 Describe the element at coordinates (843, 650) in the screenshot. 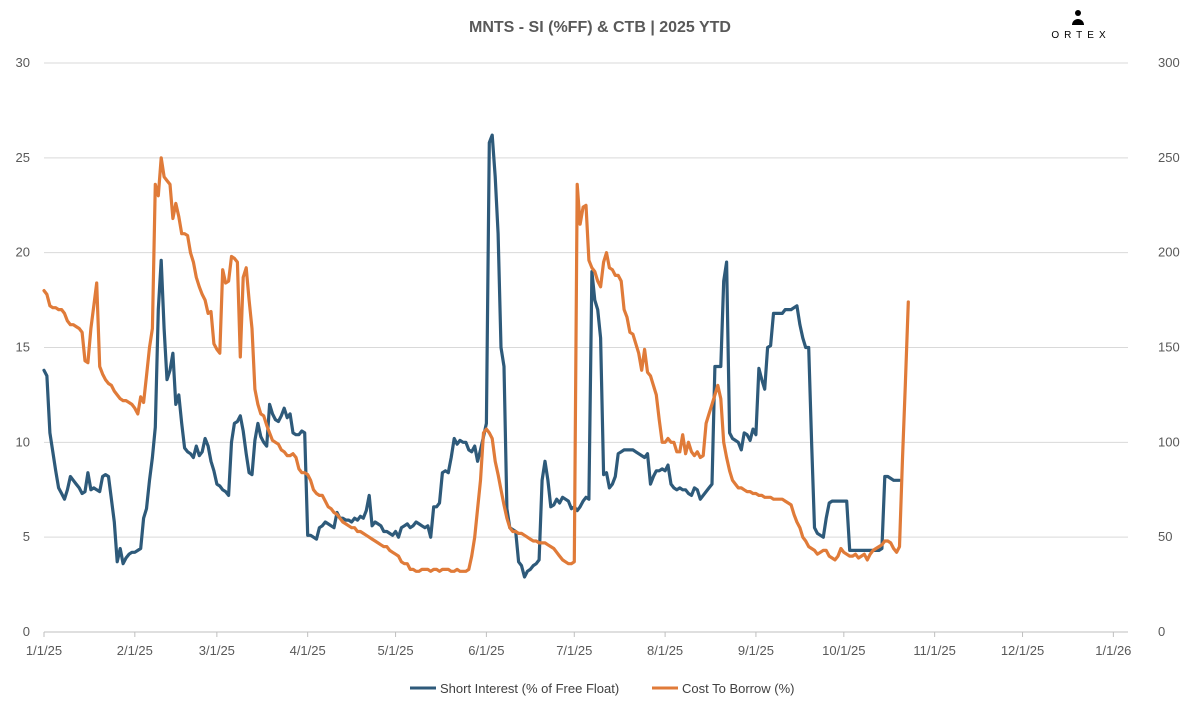

I see `x-tick-label: 10/1/25` at that location.